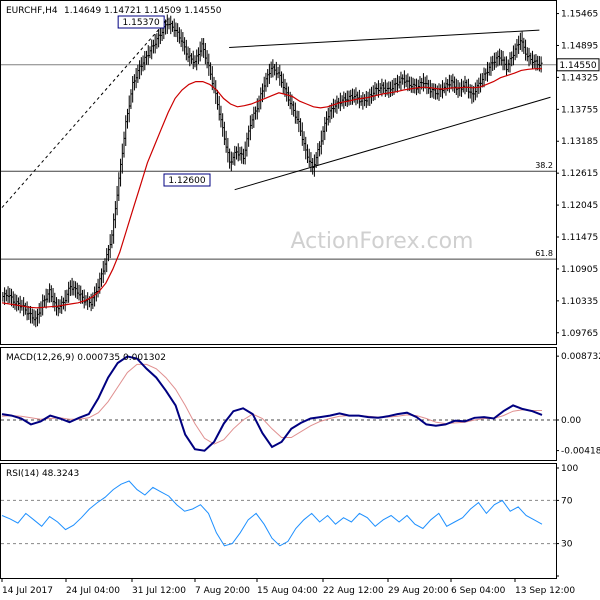  I want to click on last-price-label: 1.14550, so click(577, 66).